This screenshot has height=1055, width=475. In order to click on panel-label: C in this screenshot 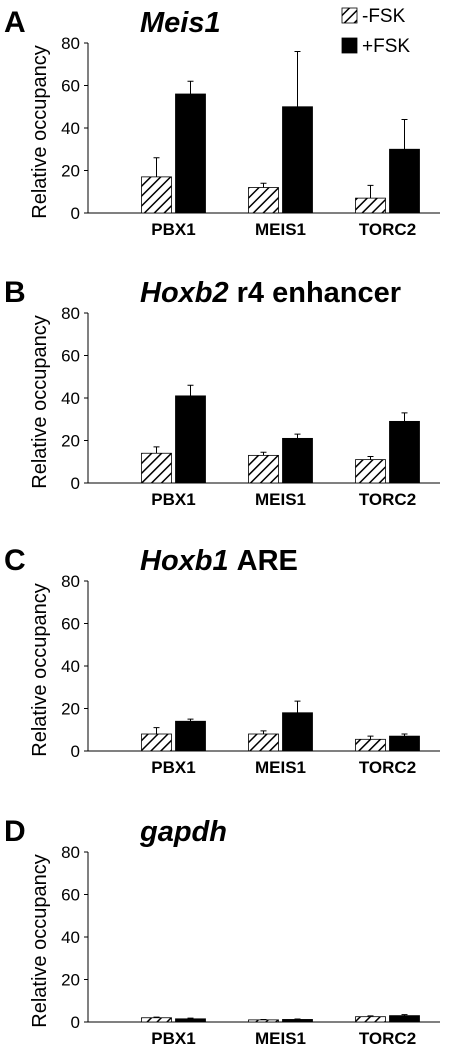, I will do `click(15, 560)`.